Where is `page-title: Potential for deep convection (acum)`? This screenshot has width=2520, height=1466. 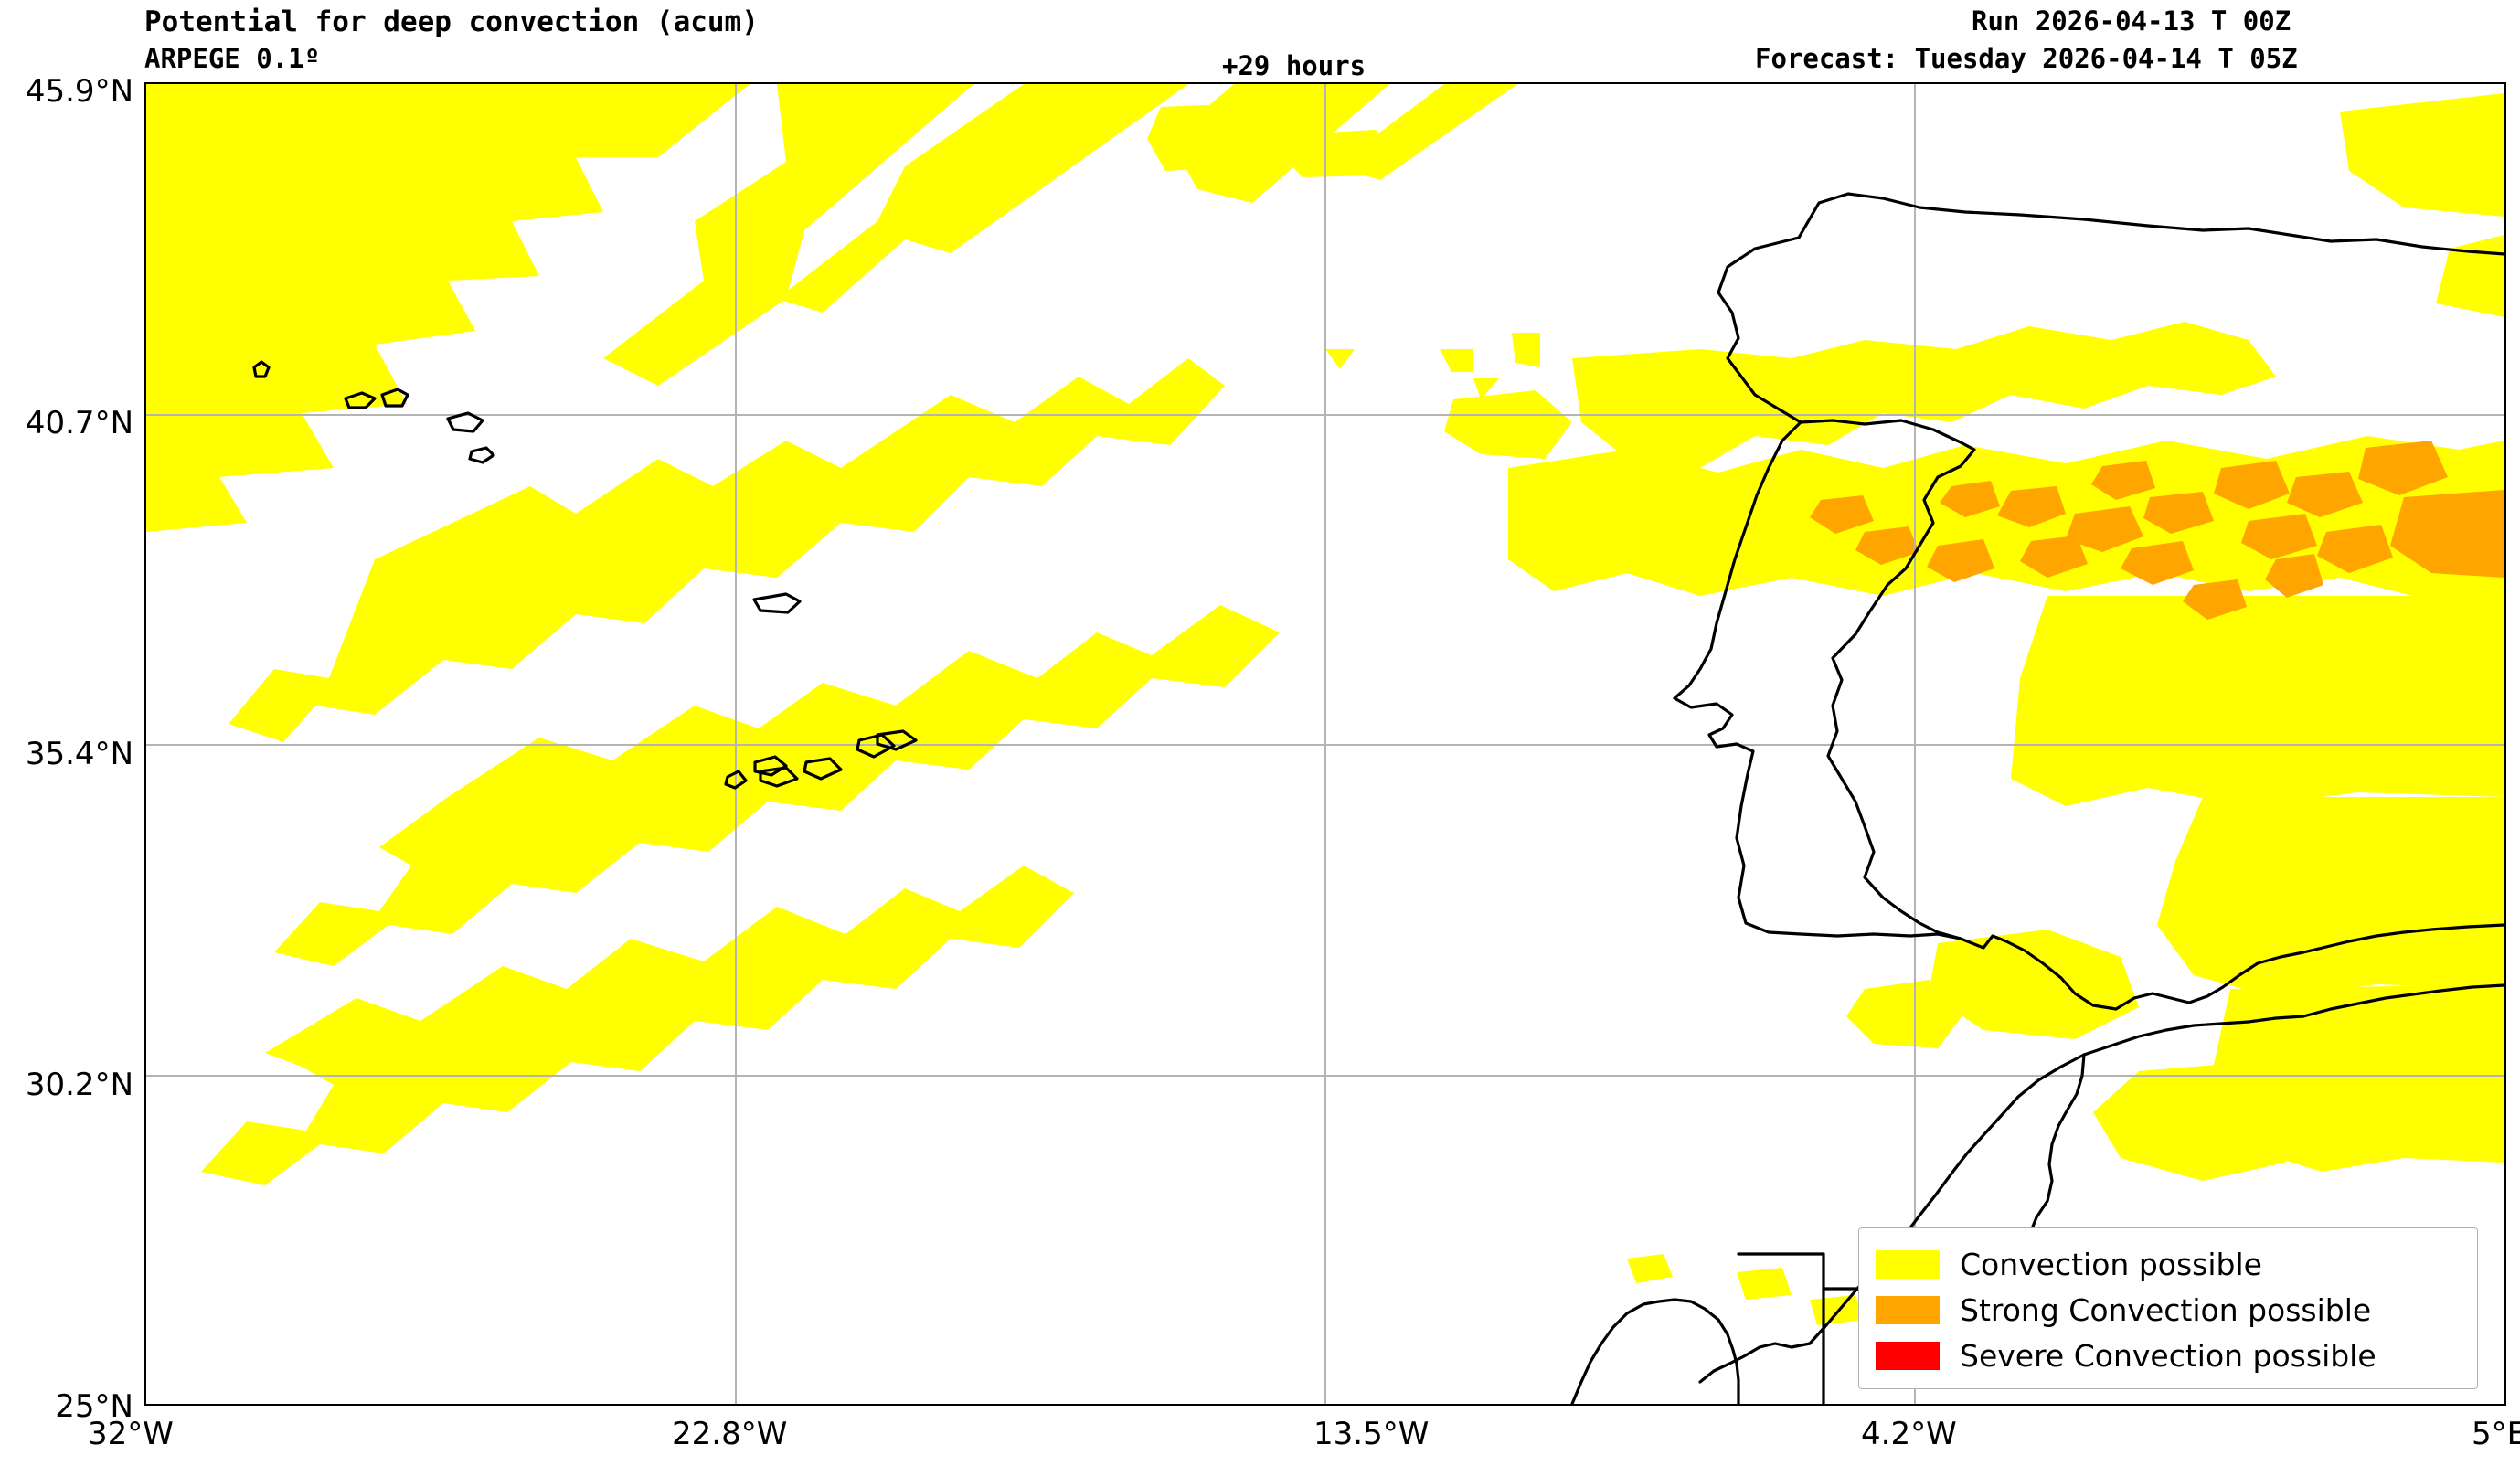 page-title: Potential for deep convection (acum) is located at coordinates (451, 22).